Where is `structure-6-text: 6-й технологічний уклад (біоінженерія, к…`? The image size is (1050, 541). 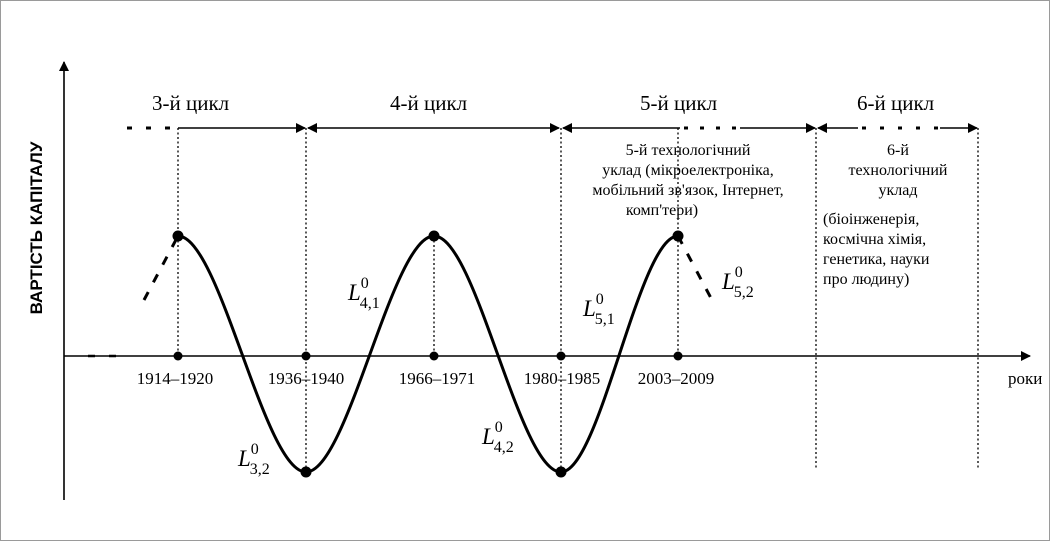 structure-6-text: 6-й технологічний уклад (біоінженерія, к… is located at coordinates (885, 215).